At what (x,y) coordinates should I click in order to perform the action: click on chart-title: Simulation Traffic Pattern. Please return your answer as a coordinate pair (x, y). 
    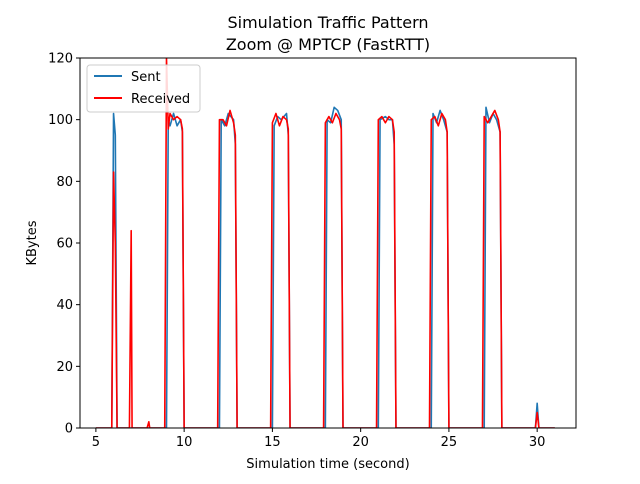
    Looking at the image, I should click on (327, 22).